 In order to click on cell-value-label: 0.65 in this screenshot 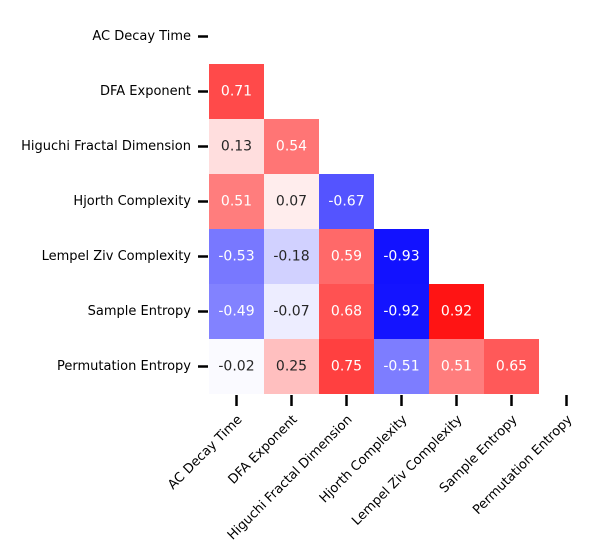, I will do `click(511, 367)`.